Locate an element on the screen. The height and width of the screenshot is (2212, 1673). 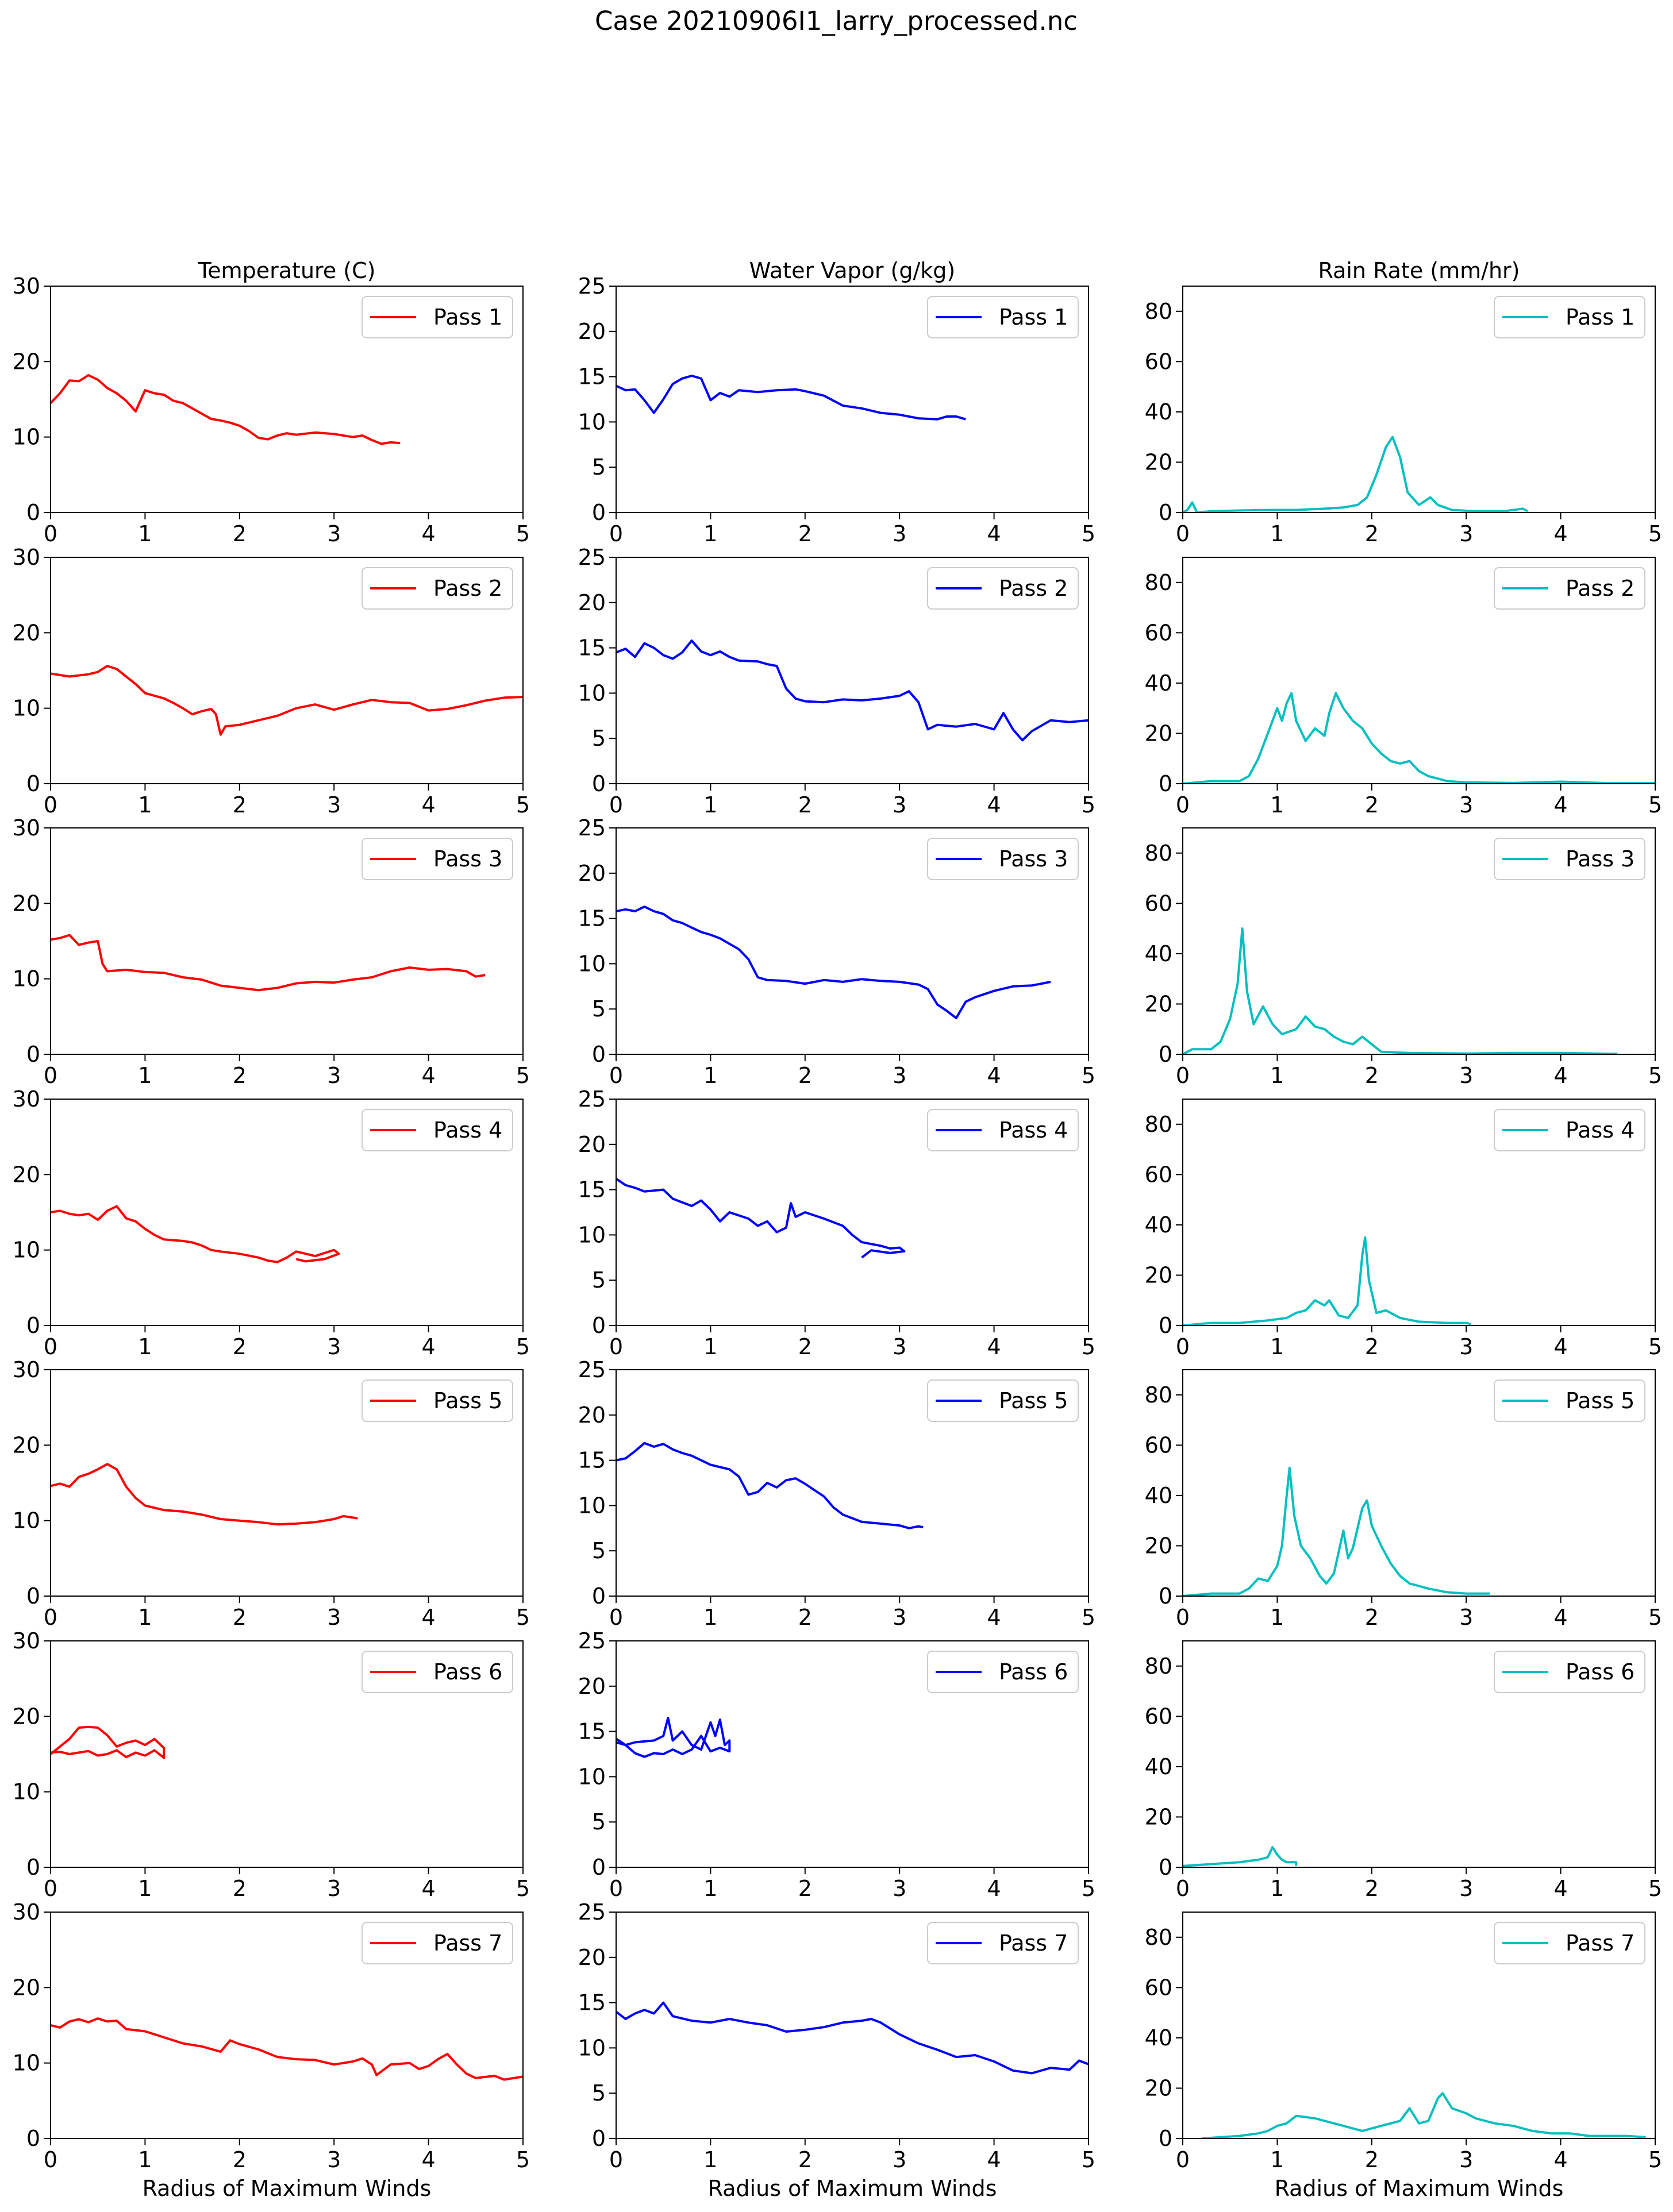
subplot-water-vapor-pass-2: 0 1 2 3 4 5 0 5 10 15 20 25 Pass 2 is located at coordinates (836, 681).